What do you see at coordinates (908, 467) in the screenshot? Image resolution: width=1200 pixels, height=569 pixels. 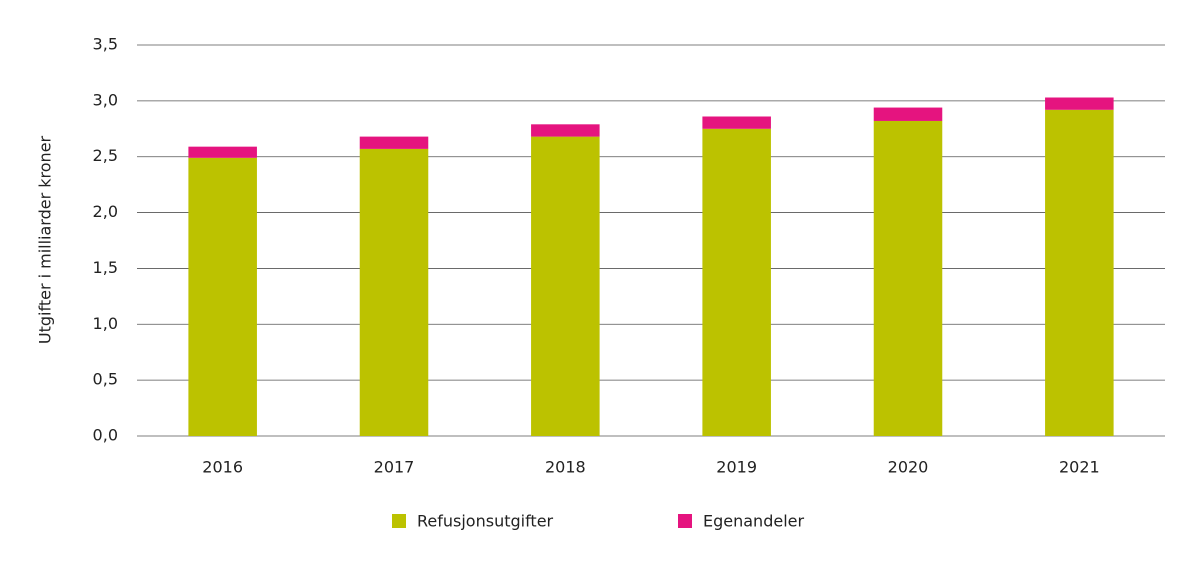 I see `x-tick-label: 2020` at bounding box center [908, 467].